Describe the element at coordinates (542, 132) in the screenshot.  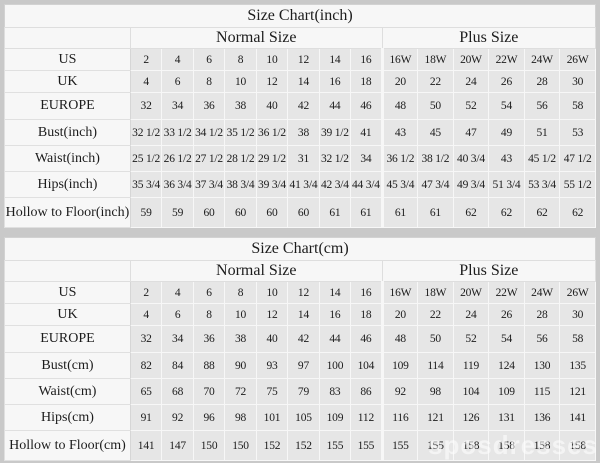
I see `plus-size-value-cell: 51` at that location.